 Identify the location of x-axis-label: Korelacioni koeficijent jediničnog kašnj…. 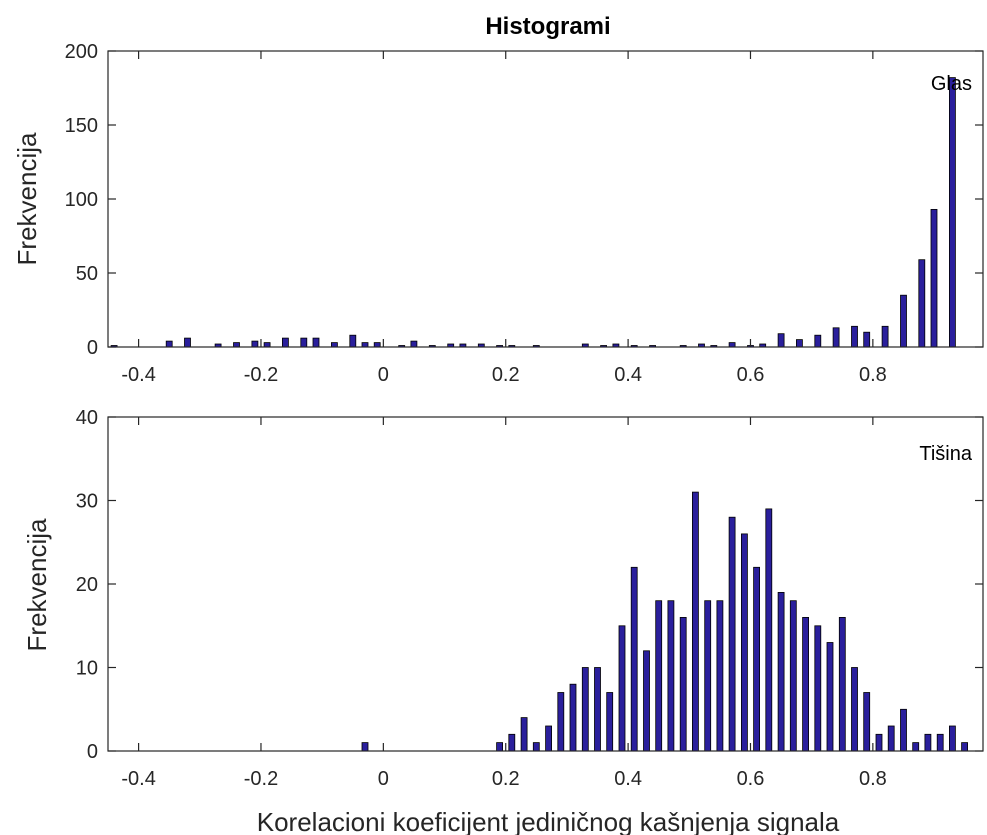
(548, 821).